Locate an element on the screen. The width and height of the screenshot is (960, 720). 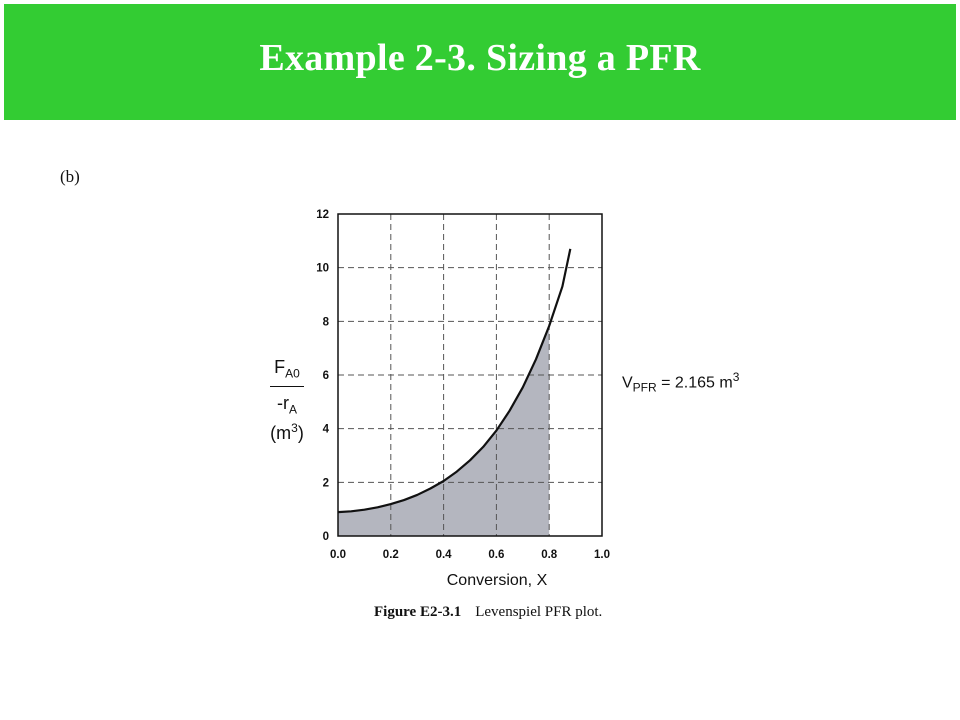
vpfr-annotation: VPFR = 2.165 m3 is located at coordinates (680, 382).